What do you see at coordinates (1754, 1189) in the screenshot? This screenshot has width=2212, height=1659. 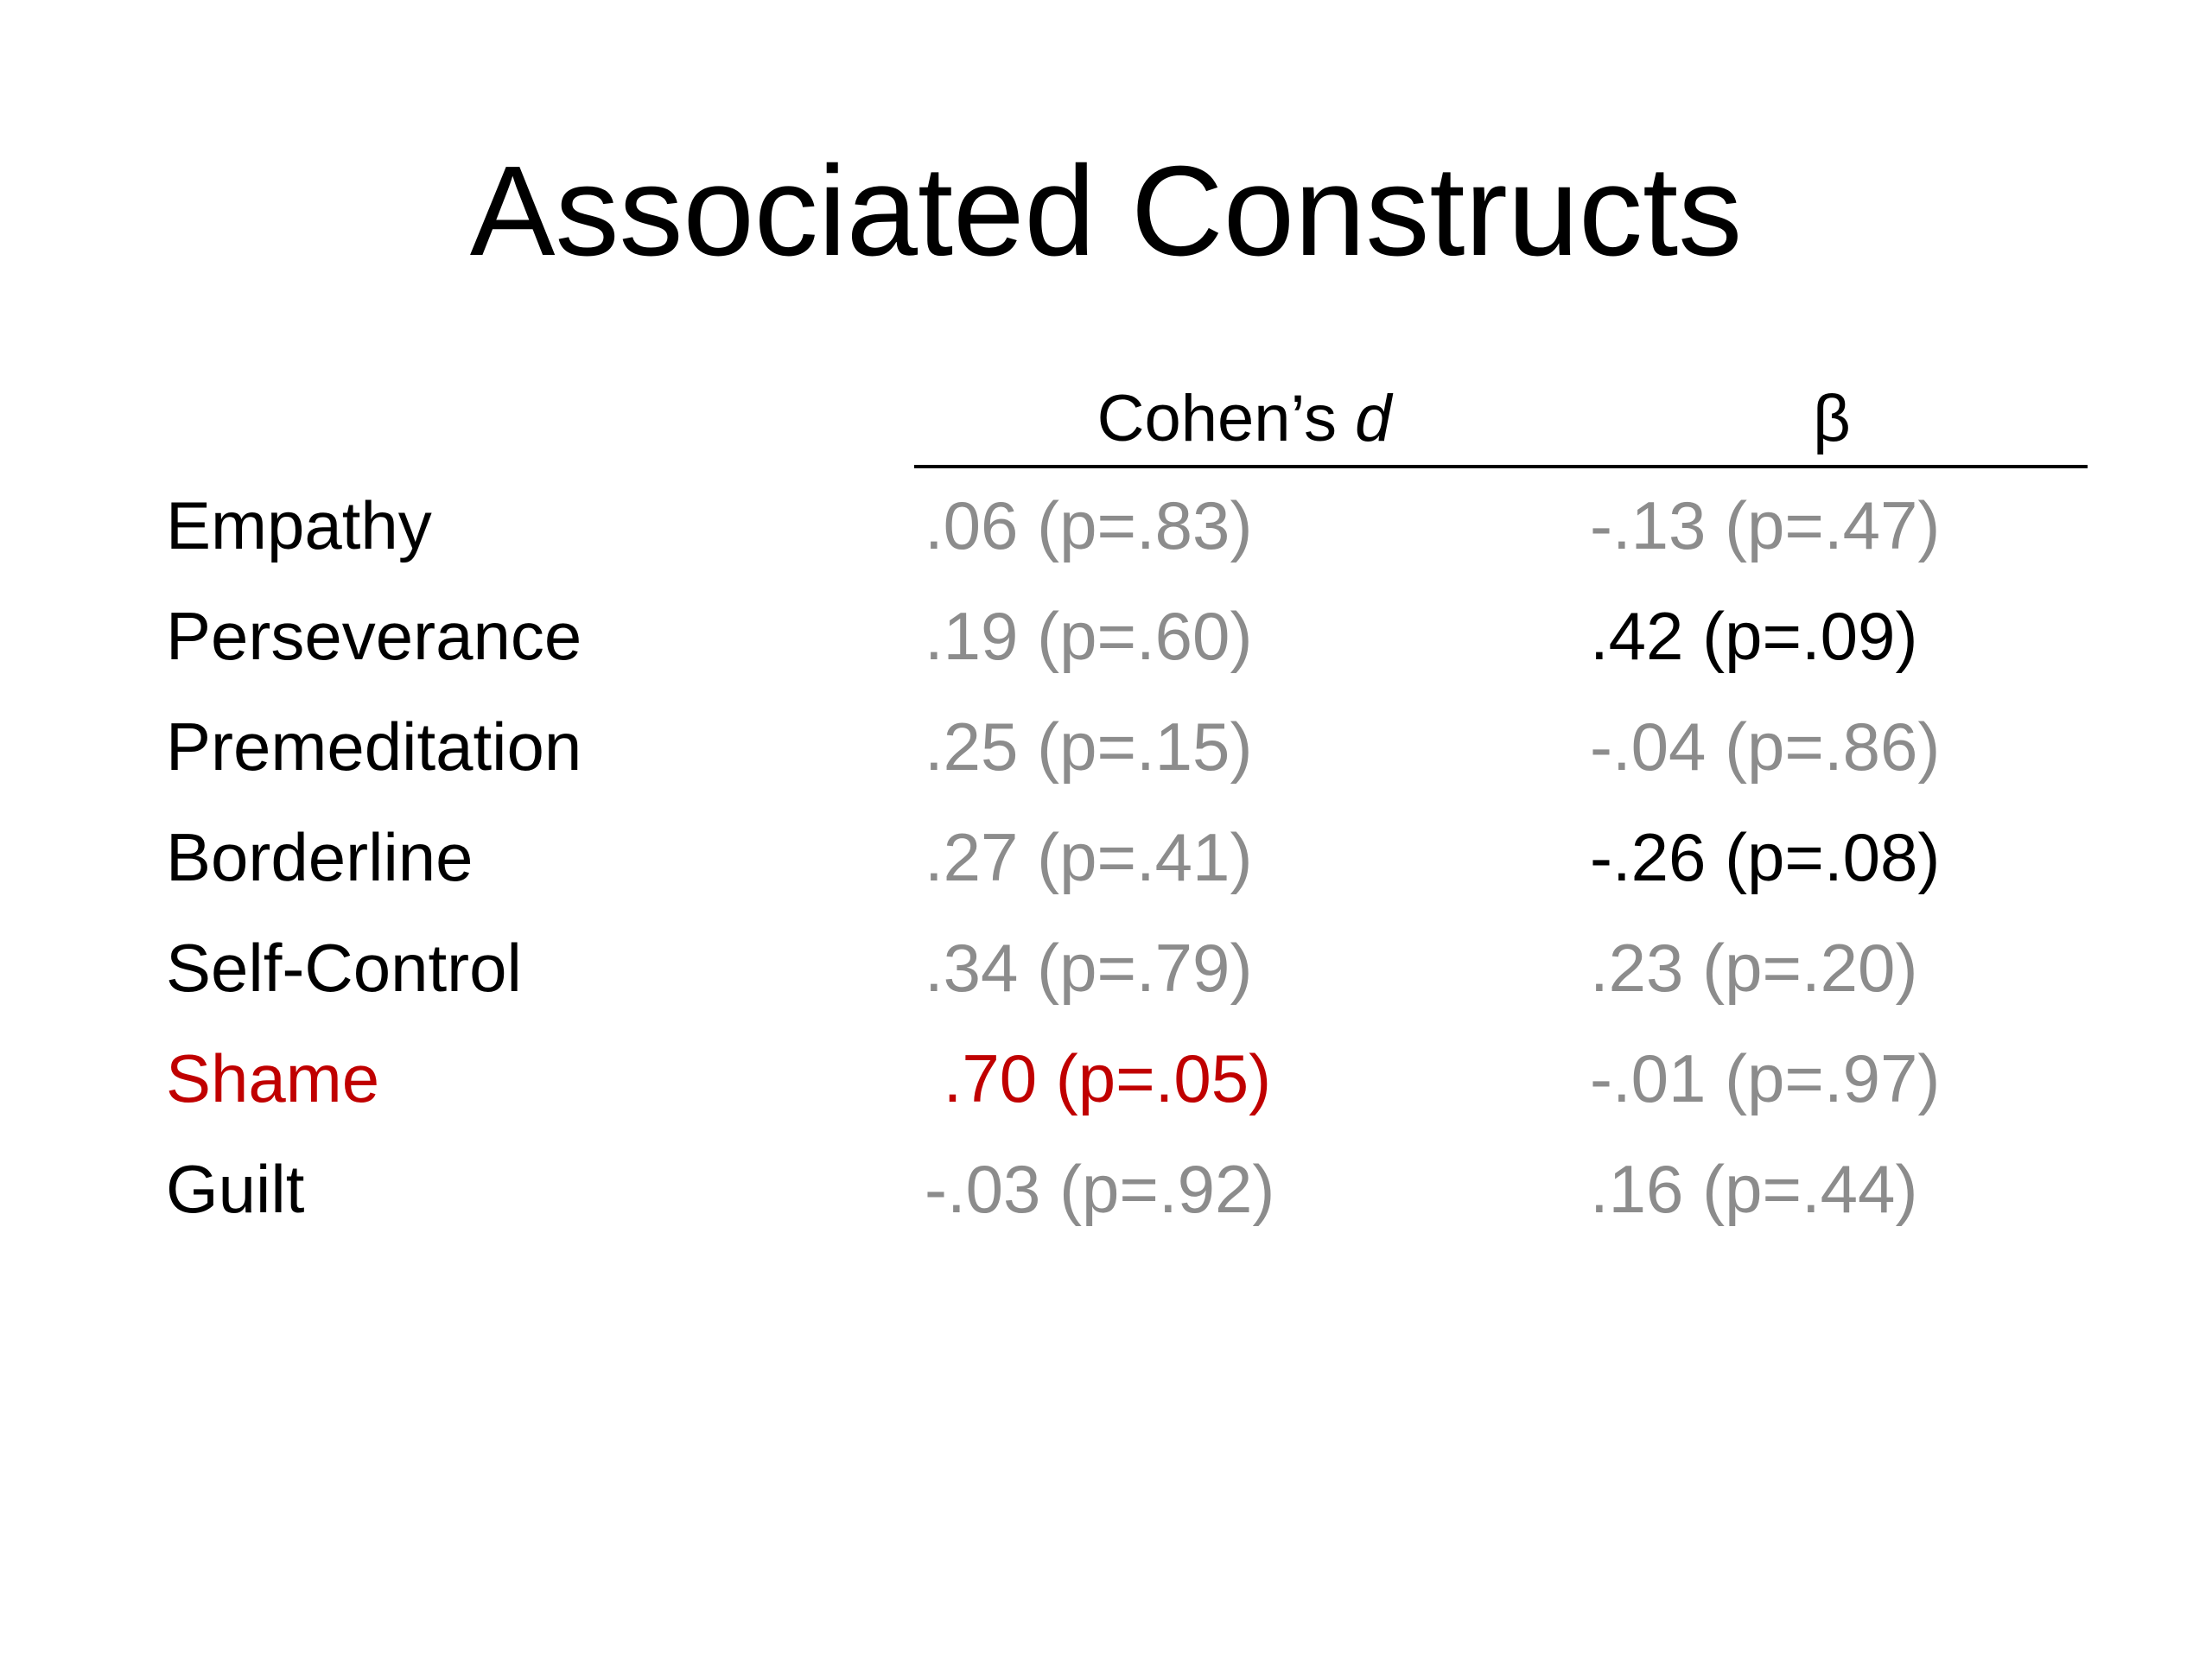 I see `beta-value: .16 (p=.44)` at bounding box center [1754, 1189].